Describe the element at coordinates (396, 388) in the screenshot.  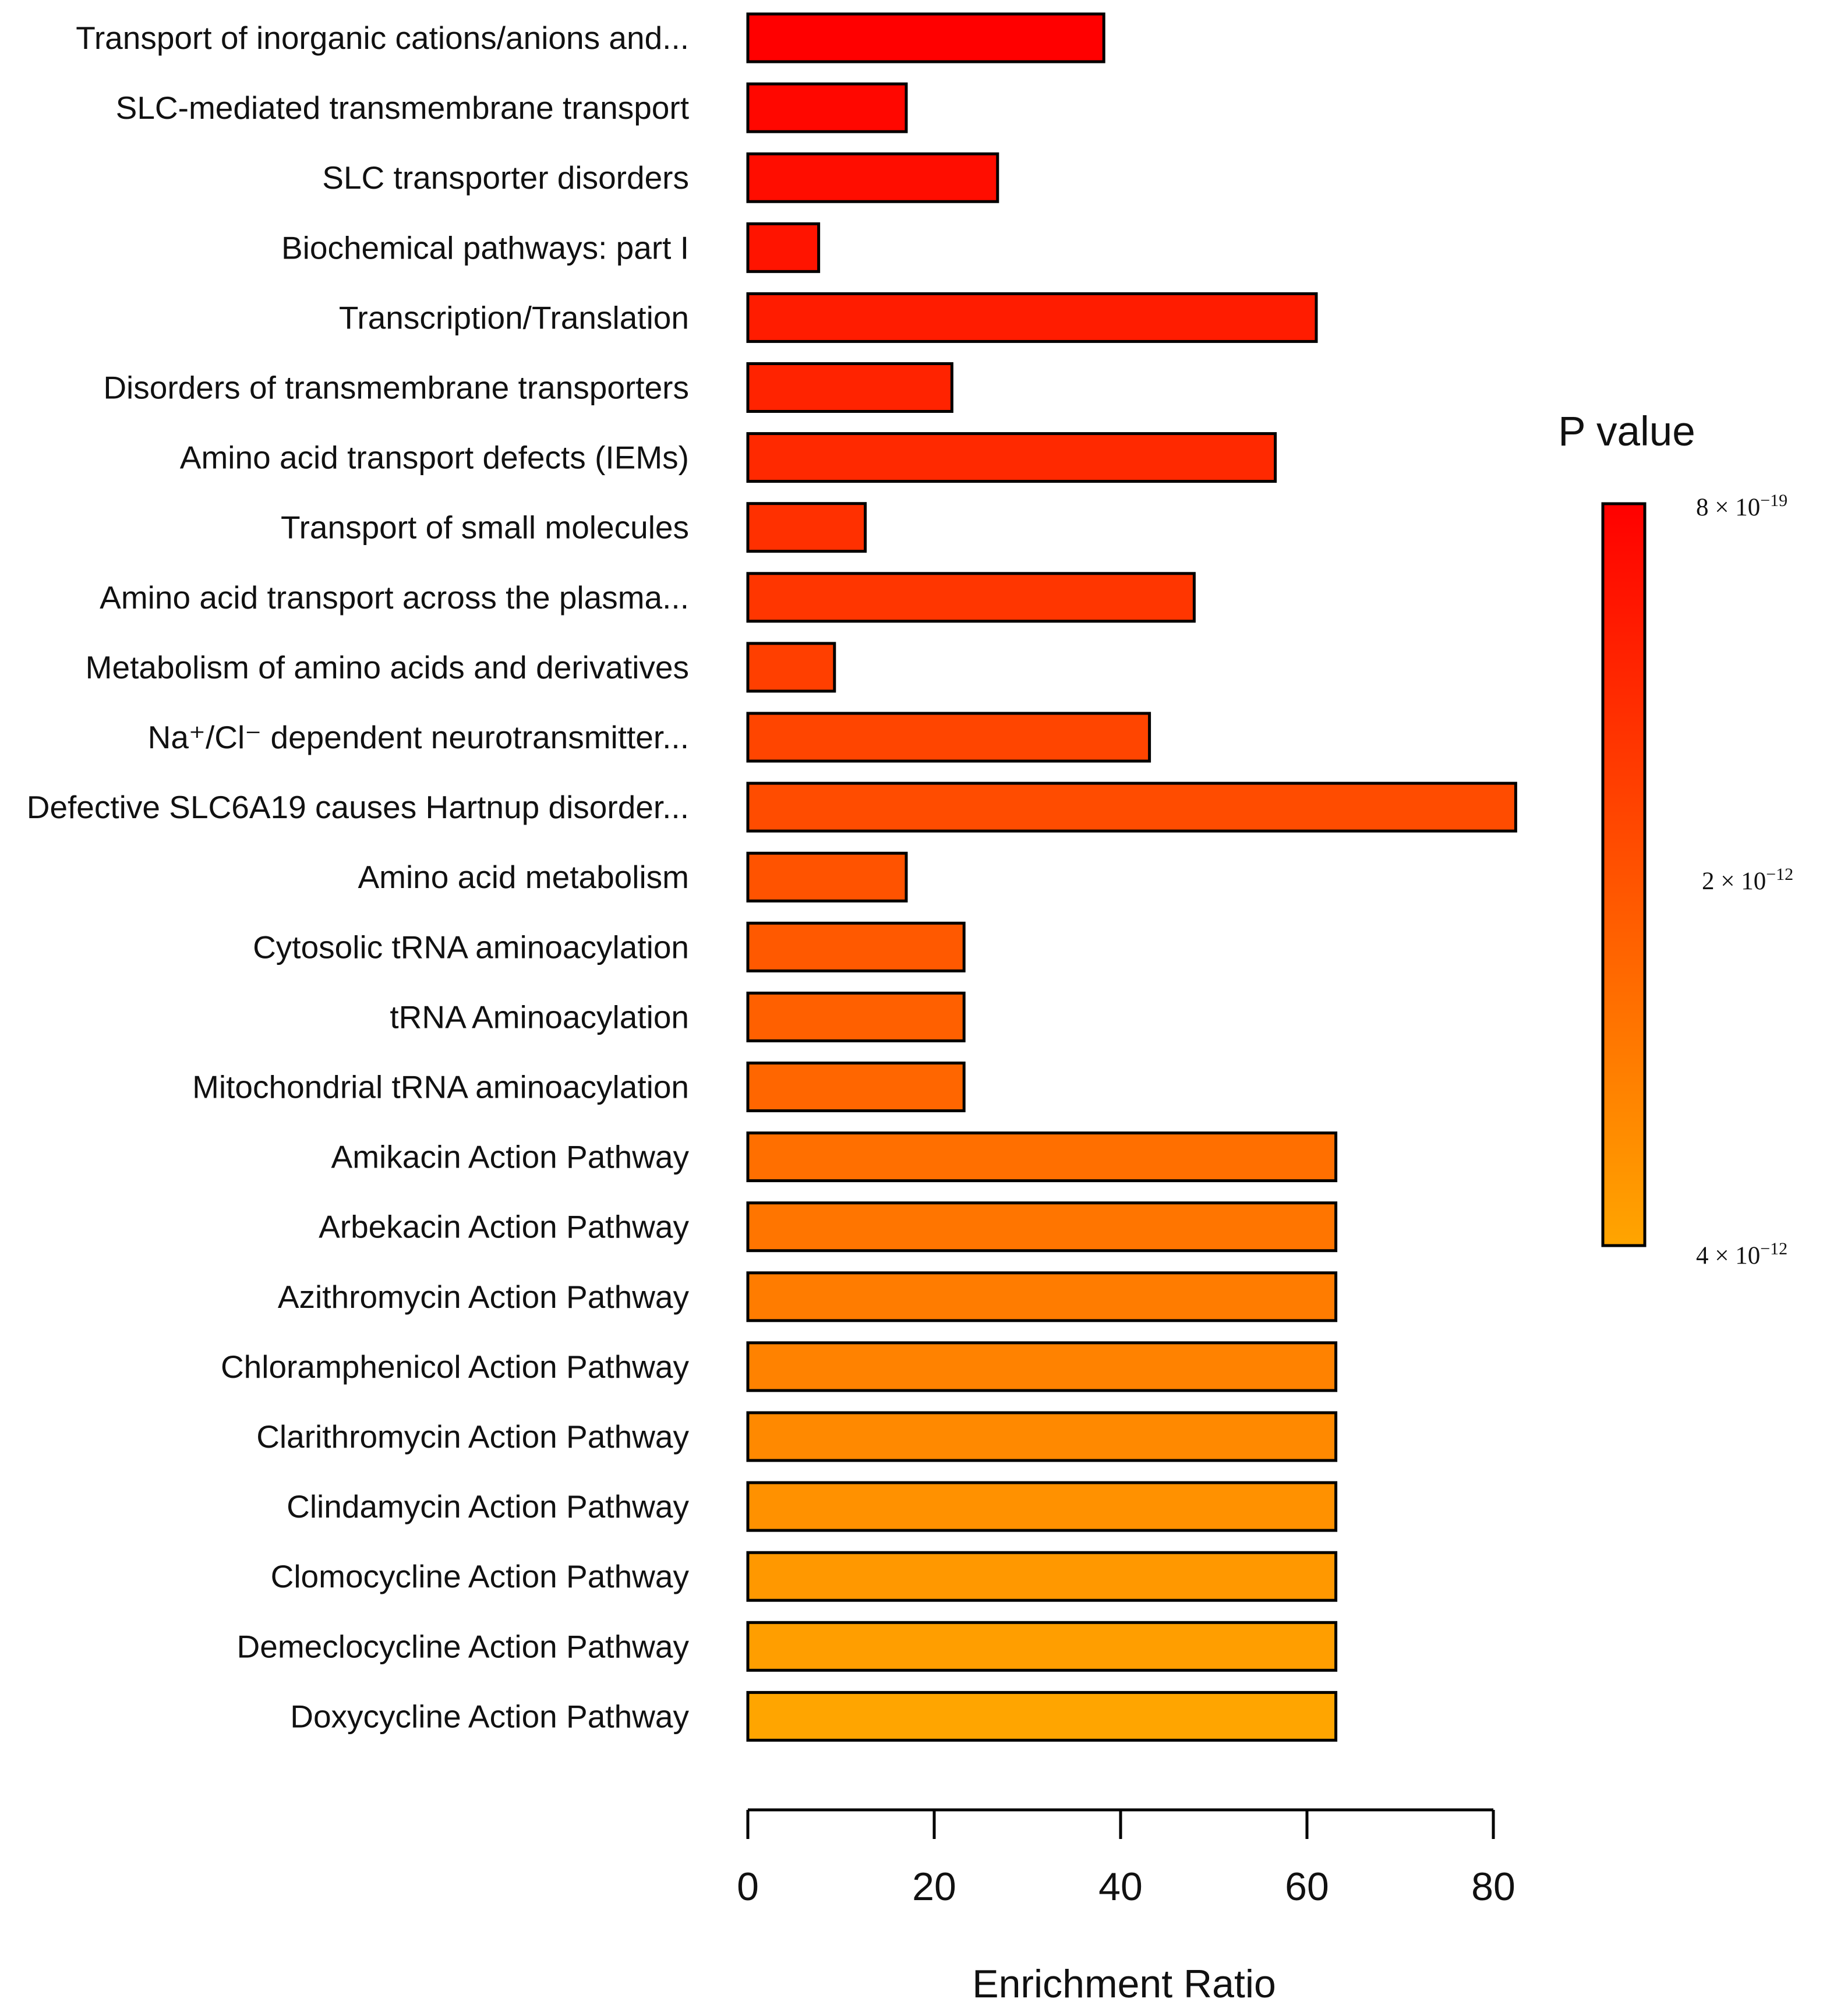
I see `category-label: Disorders of transmembrane transporters` at that location.